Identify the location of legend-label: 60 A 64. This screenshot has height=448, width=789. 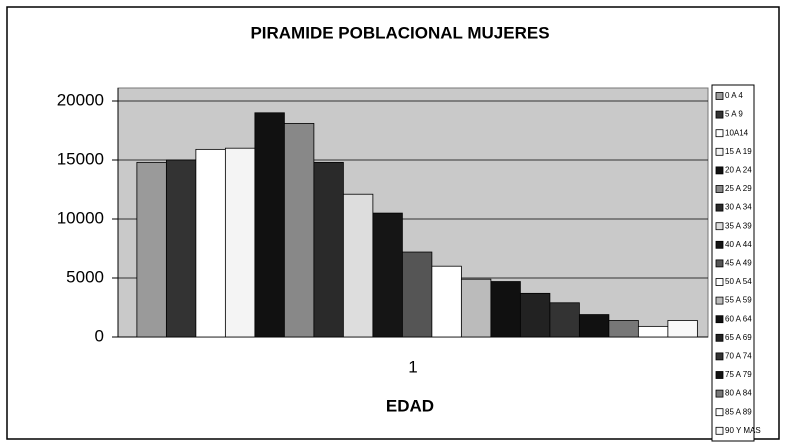
(738, 318).